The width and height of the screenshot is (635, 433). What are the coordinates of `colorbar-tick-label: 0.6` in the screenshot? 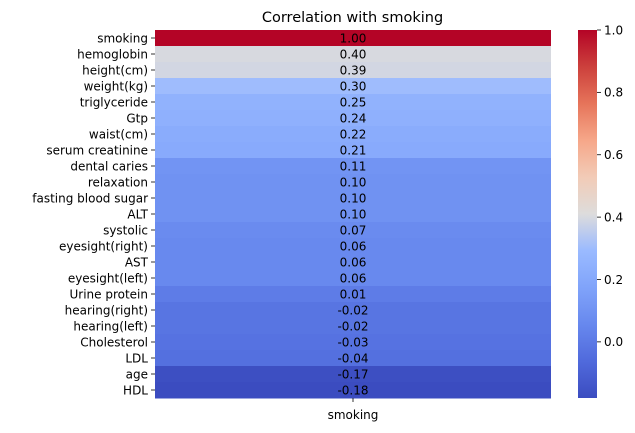 It's located at (613, 155).